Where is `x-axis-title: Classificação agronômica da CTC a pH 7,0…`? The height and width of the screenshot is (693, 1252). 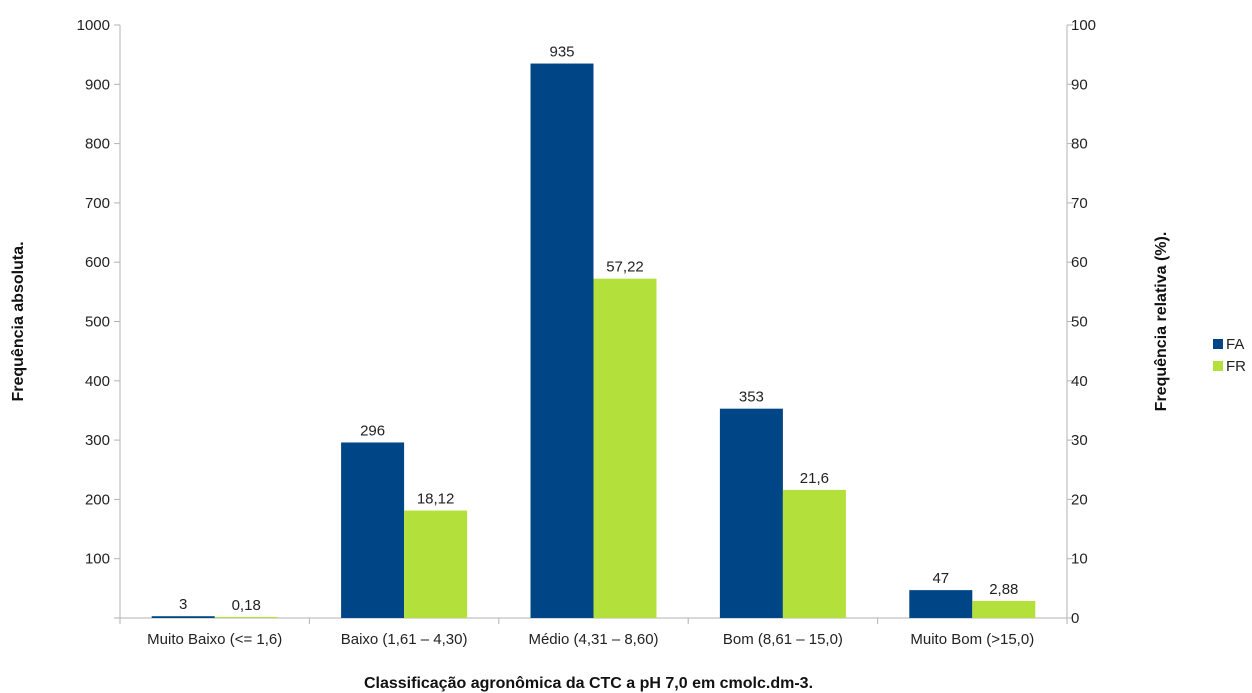 x-axis-title: Classificação agronômica da CTC a pH 7,0… is located at coordinates (588, 683).